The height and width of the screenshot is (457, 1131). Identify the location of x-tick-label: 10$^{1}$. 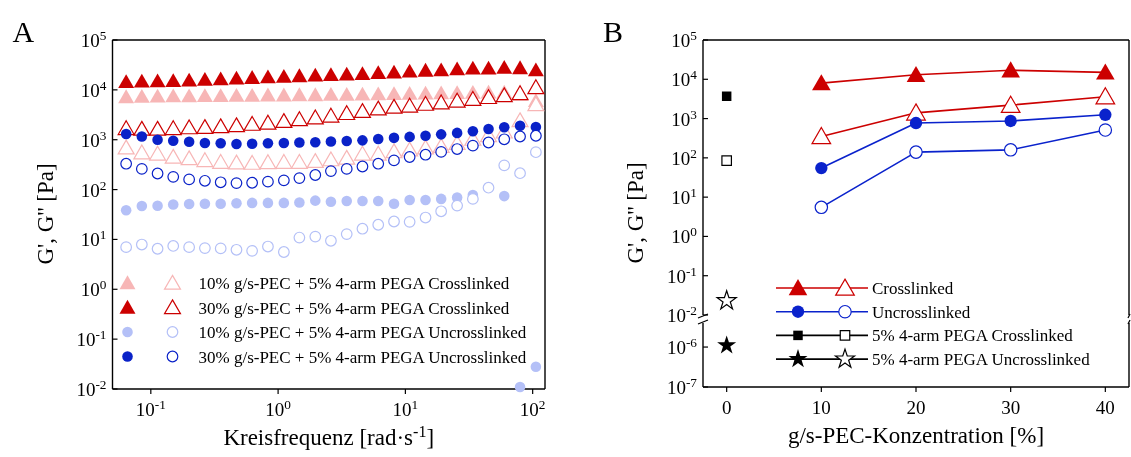
(405, 408).